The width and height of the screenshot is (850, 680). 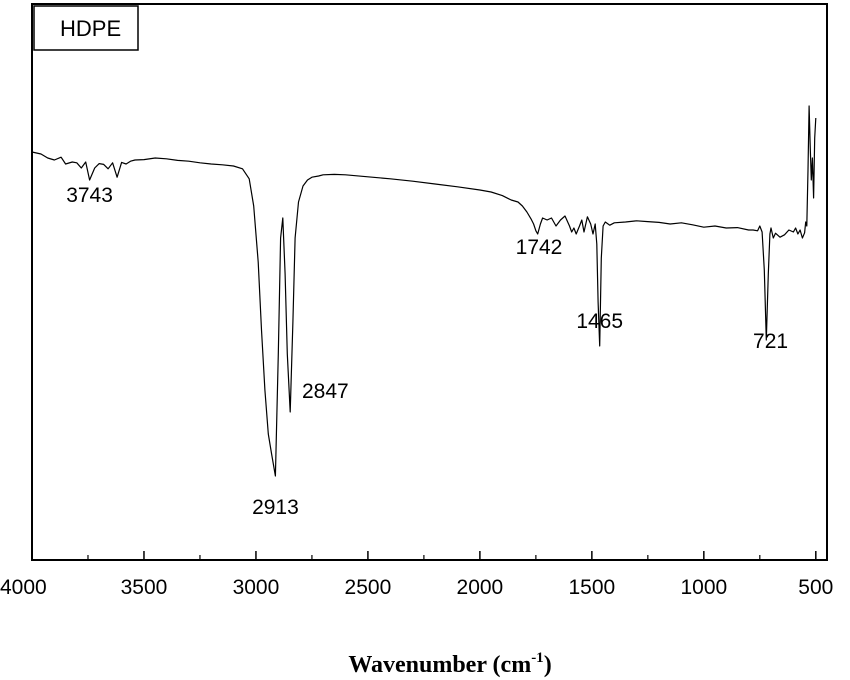 I want to click on x-tick-label: 1500, so click(x=591, y=587).